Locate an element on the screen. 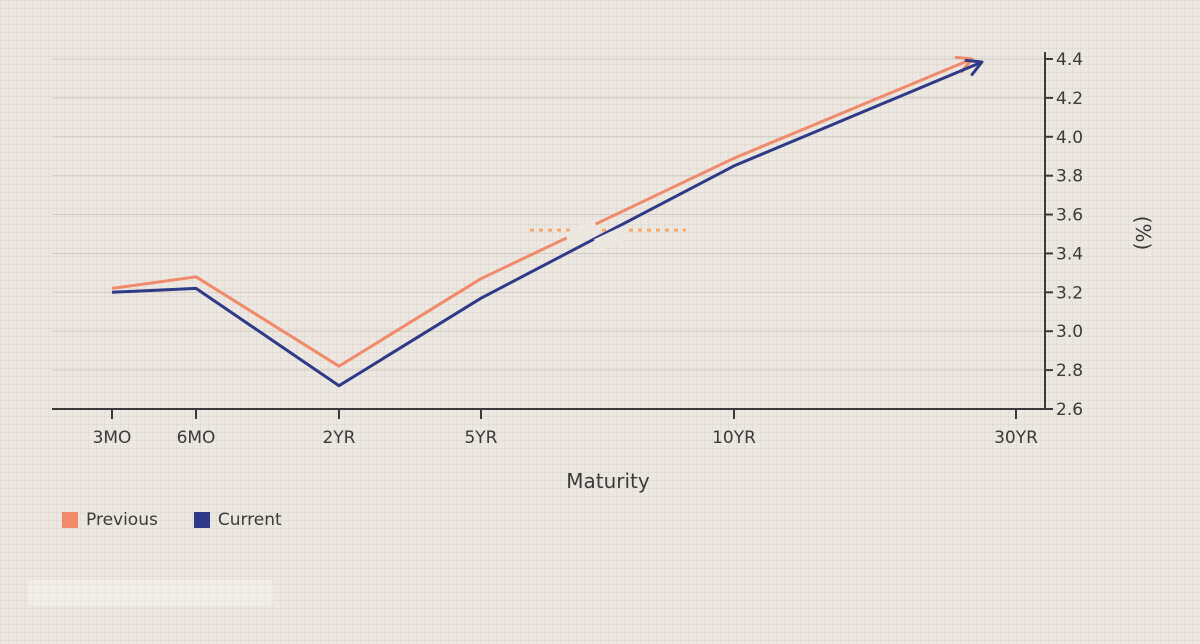 The width and height of the screenshot is (1200, 644). y-tick-label: 3.8 is located at coordinates (1069, 177).